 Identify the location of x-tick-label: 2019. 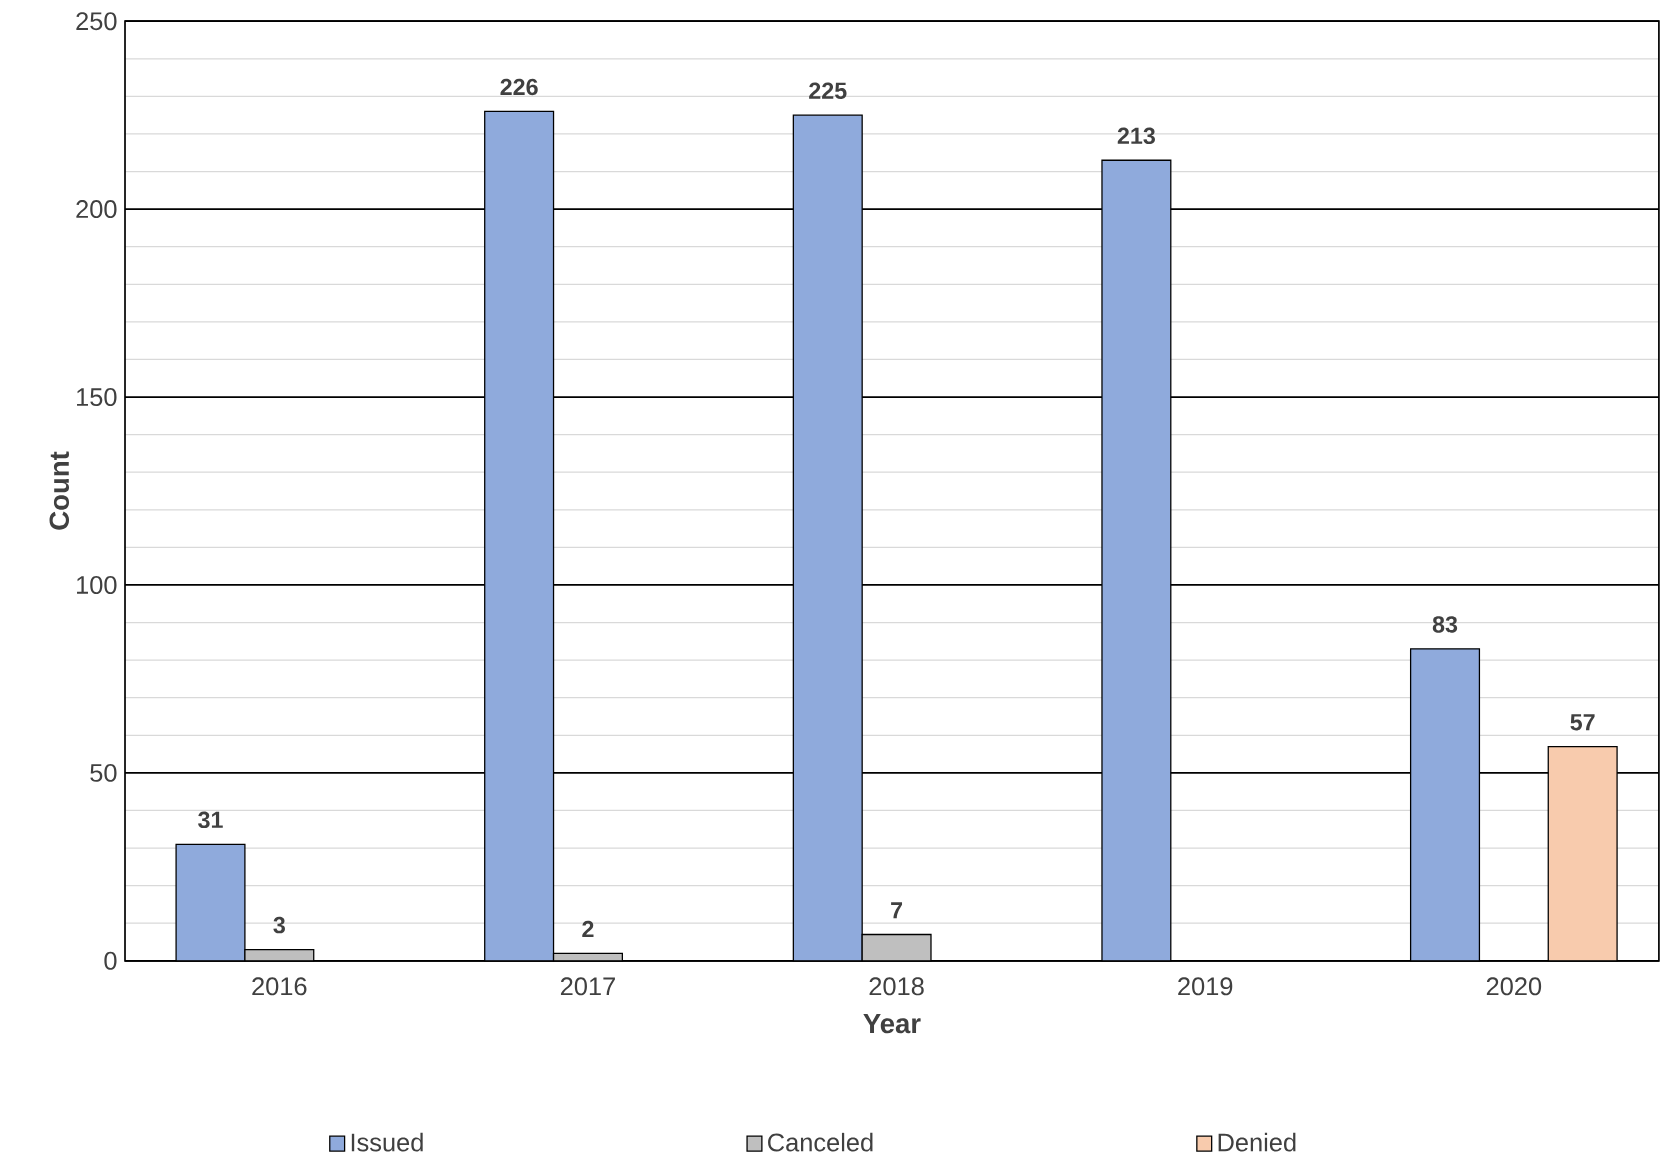
(1205, 986).